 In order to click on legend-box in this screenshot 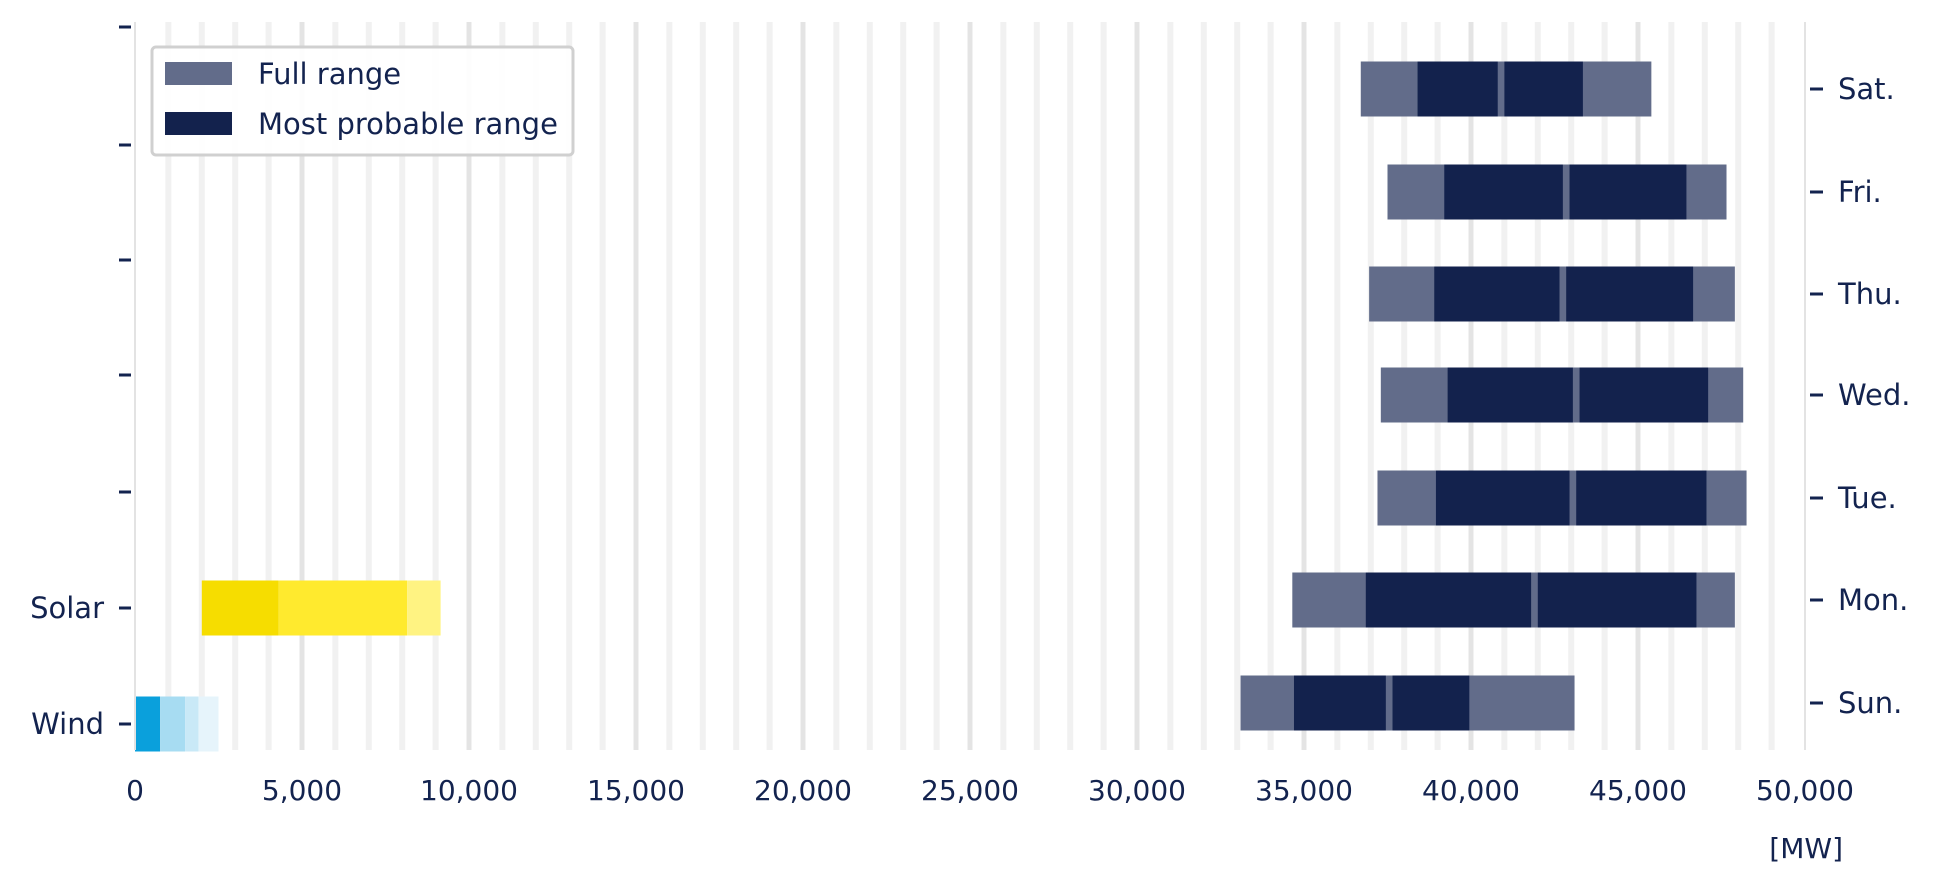, I will do `click(362, 101)`.